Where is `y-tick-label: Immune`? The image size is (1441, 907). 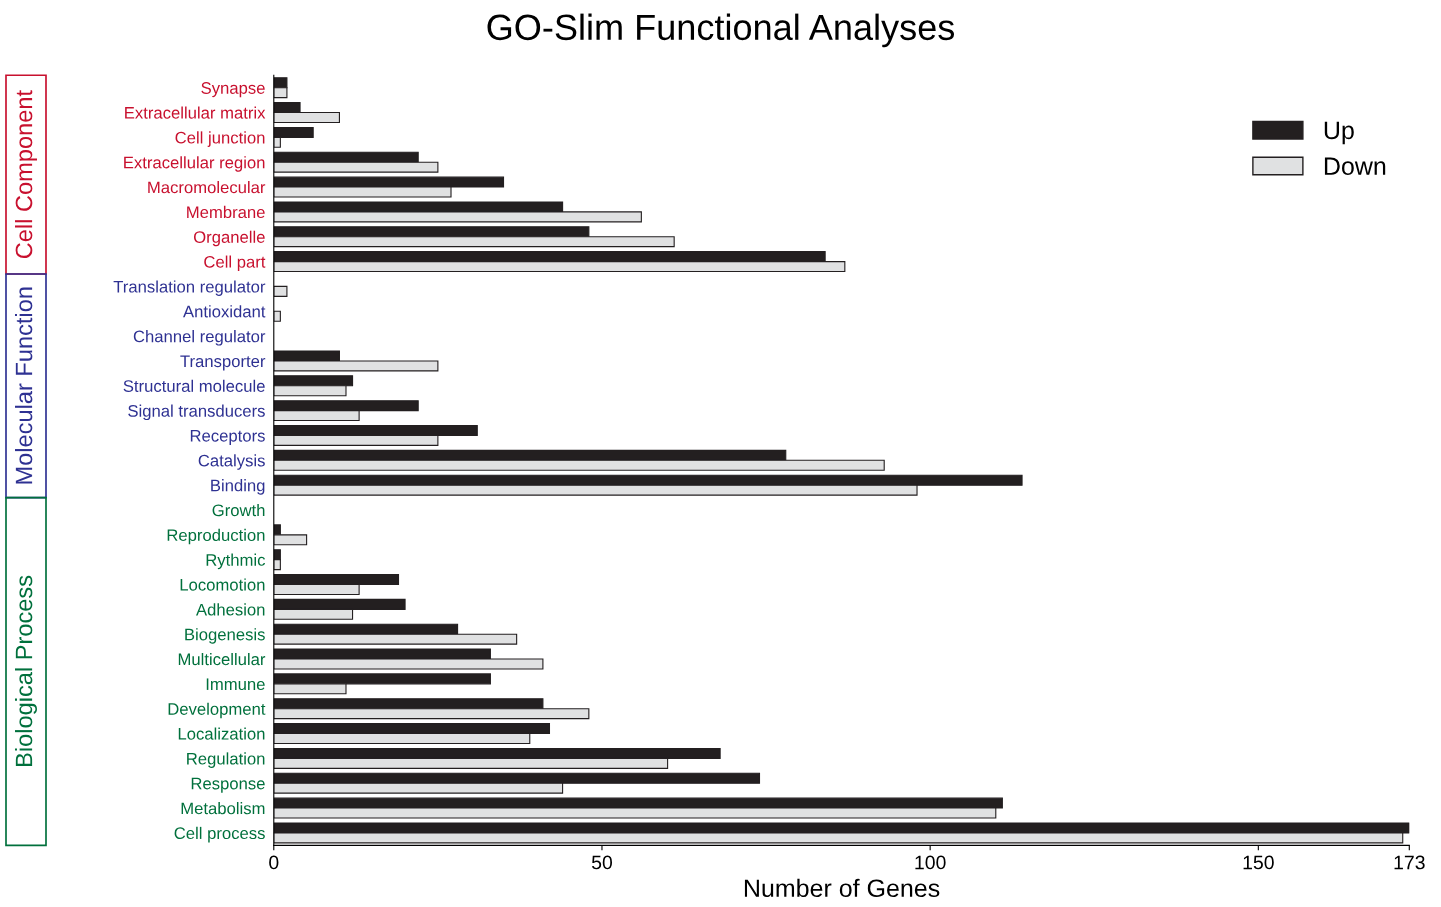 y-tick-label: Immune is located at coordinates (235, 684).